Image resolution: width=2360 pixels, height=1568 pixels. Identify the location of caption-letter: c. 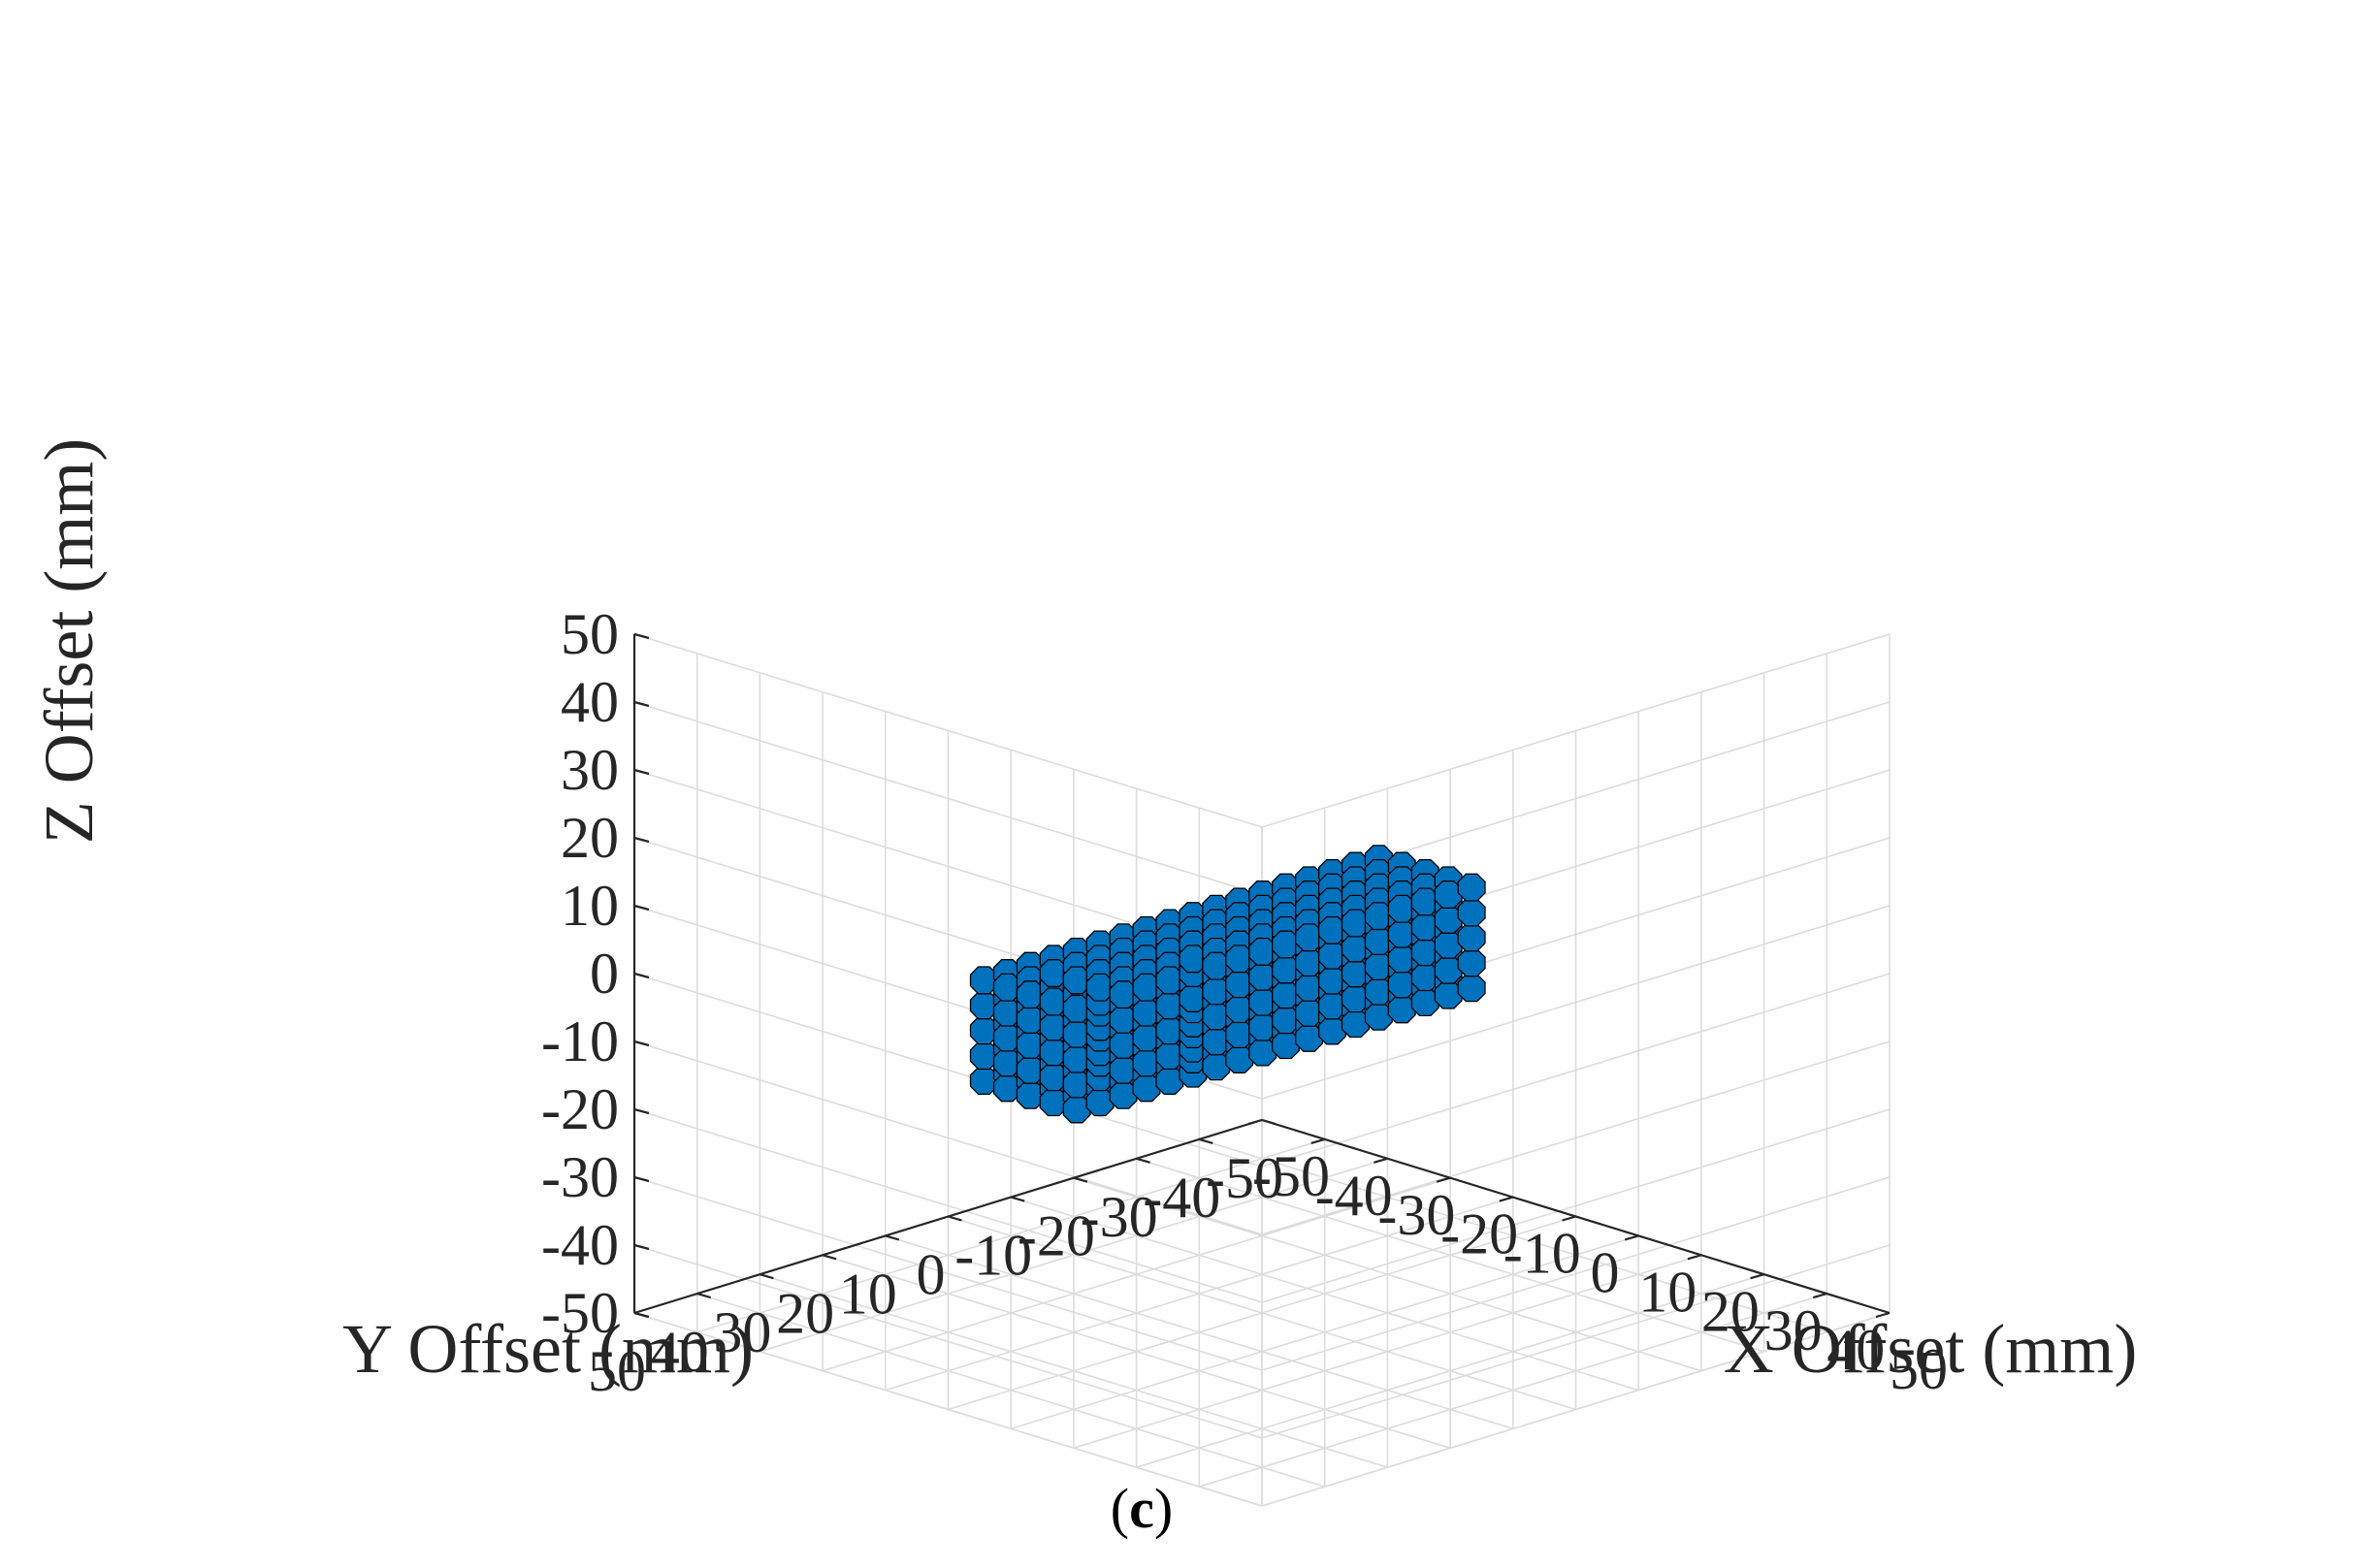
(1141, 1508).